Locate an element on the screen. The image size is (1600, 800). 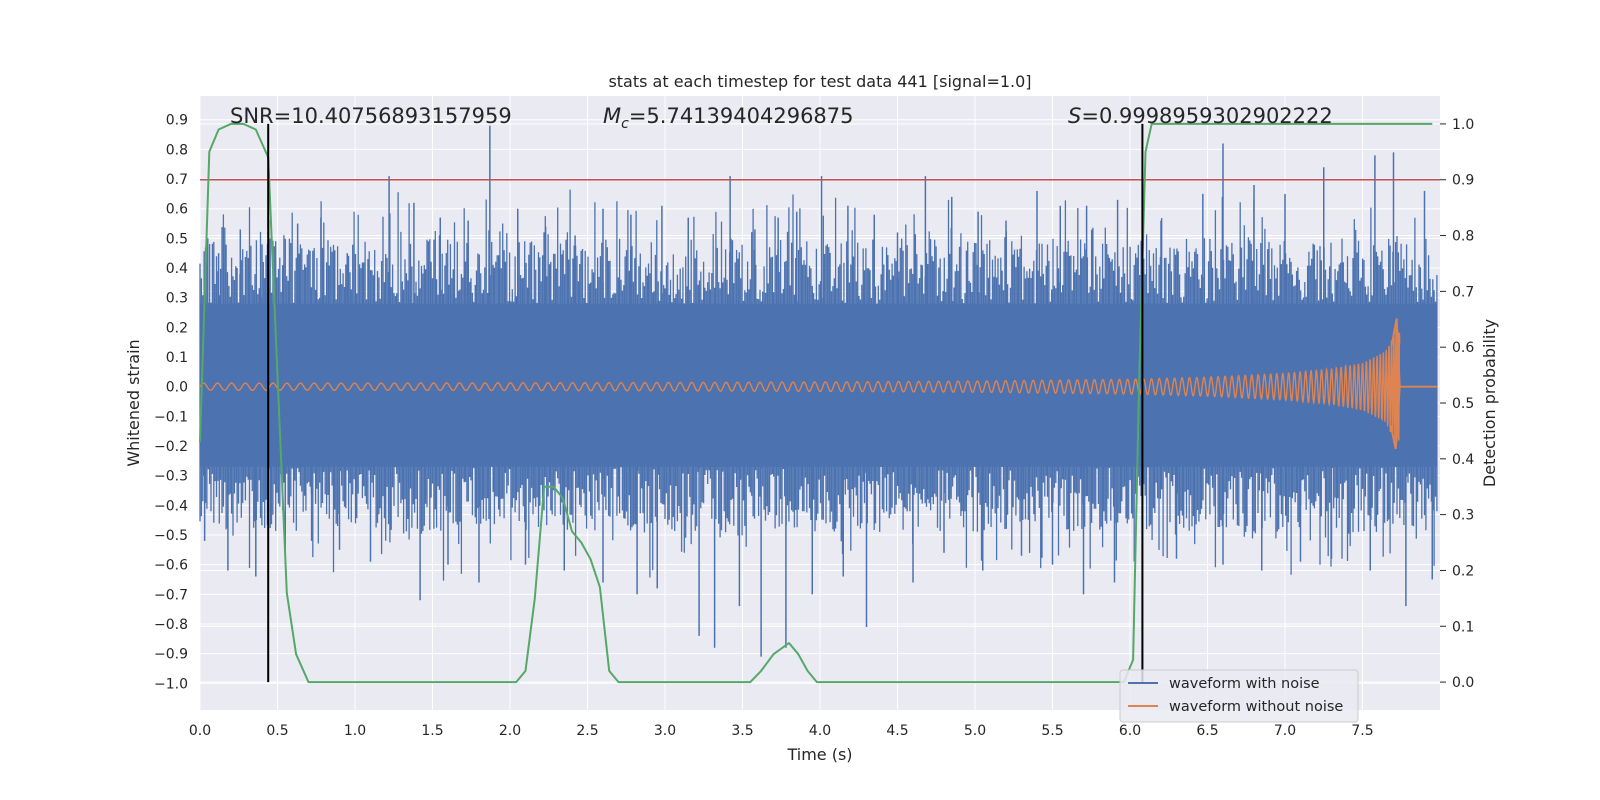
x-tick-label: 4.5 is located at coordinates (897, 731).